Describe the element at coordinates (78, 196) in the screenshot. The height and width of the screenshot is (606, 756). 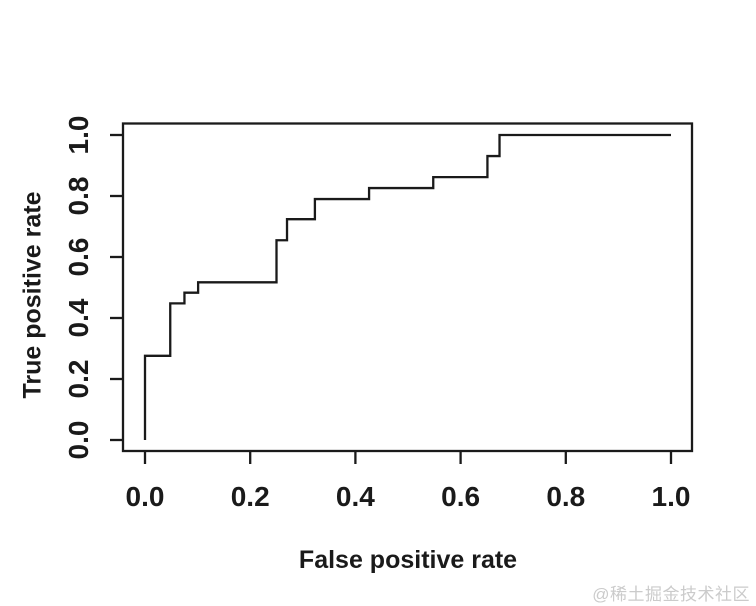
I see `y-tick-label: 0.8` at that location.